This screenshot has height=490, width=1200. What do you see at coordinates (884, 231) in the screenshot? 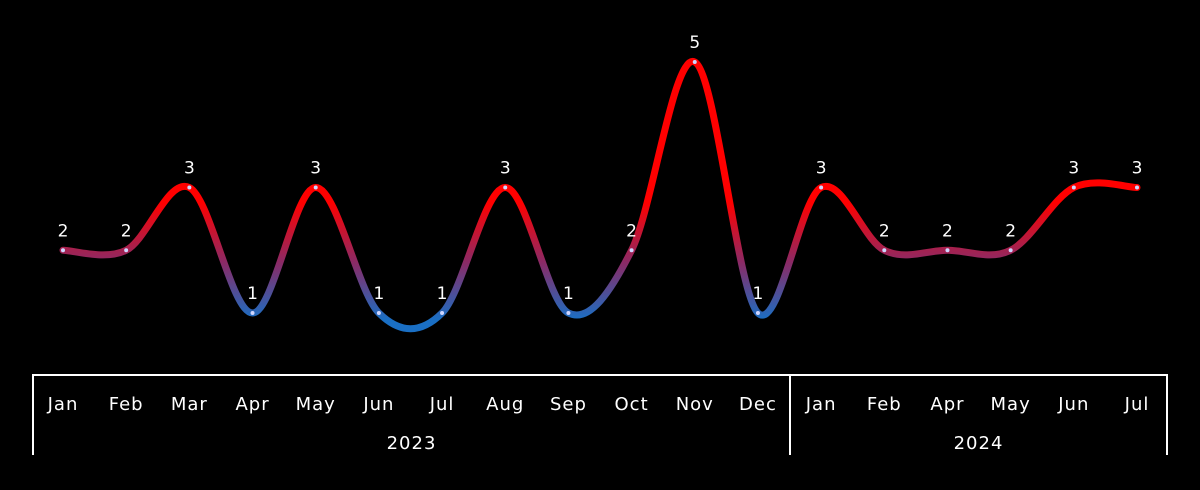
I see `data-label-13: 2` at bounding box center [884, 231].